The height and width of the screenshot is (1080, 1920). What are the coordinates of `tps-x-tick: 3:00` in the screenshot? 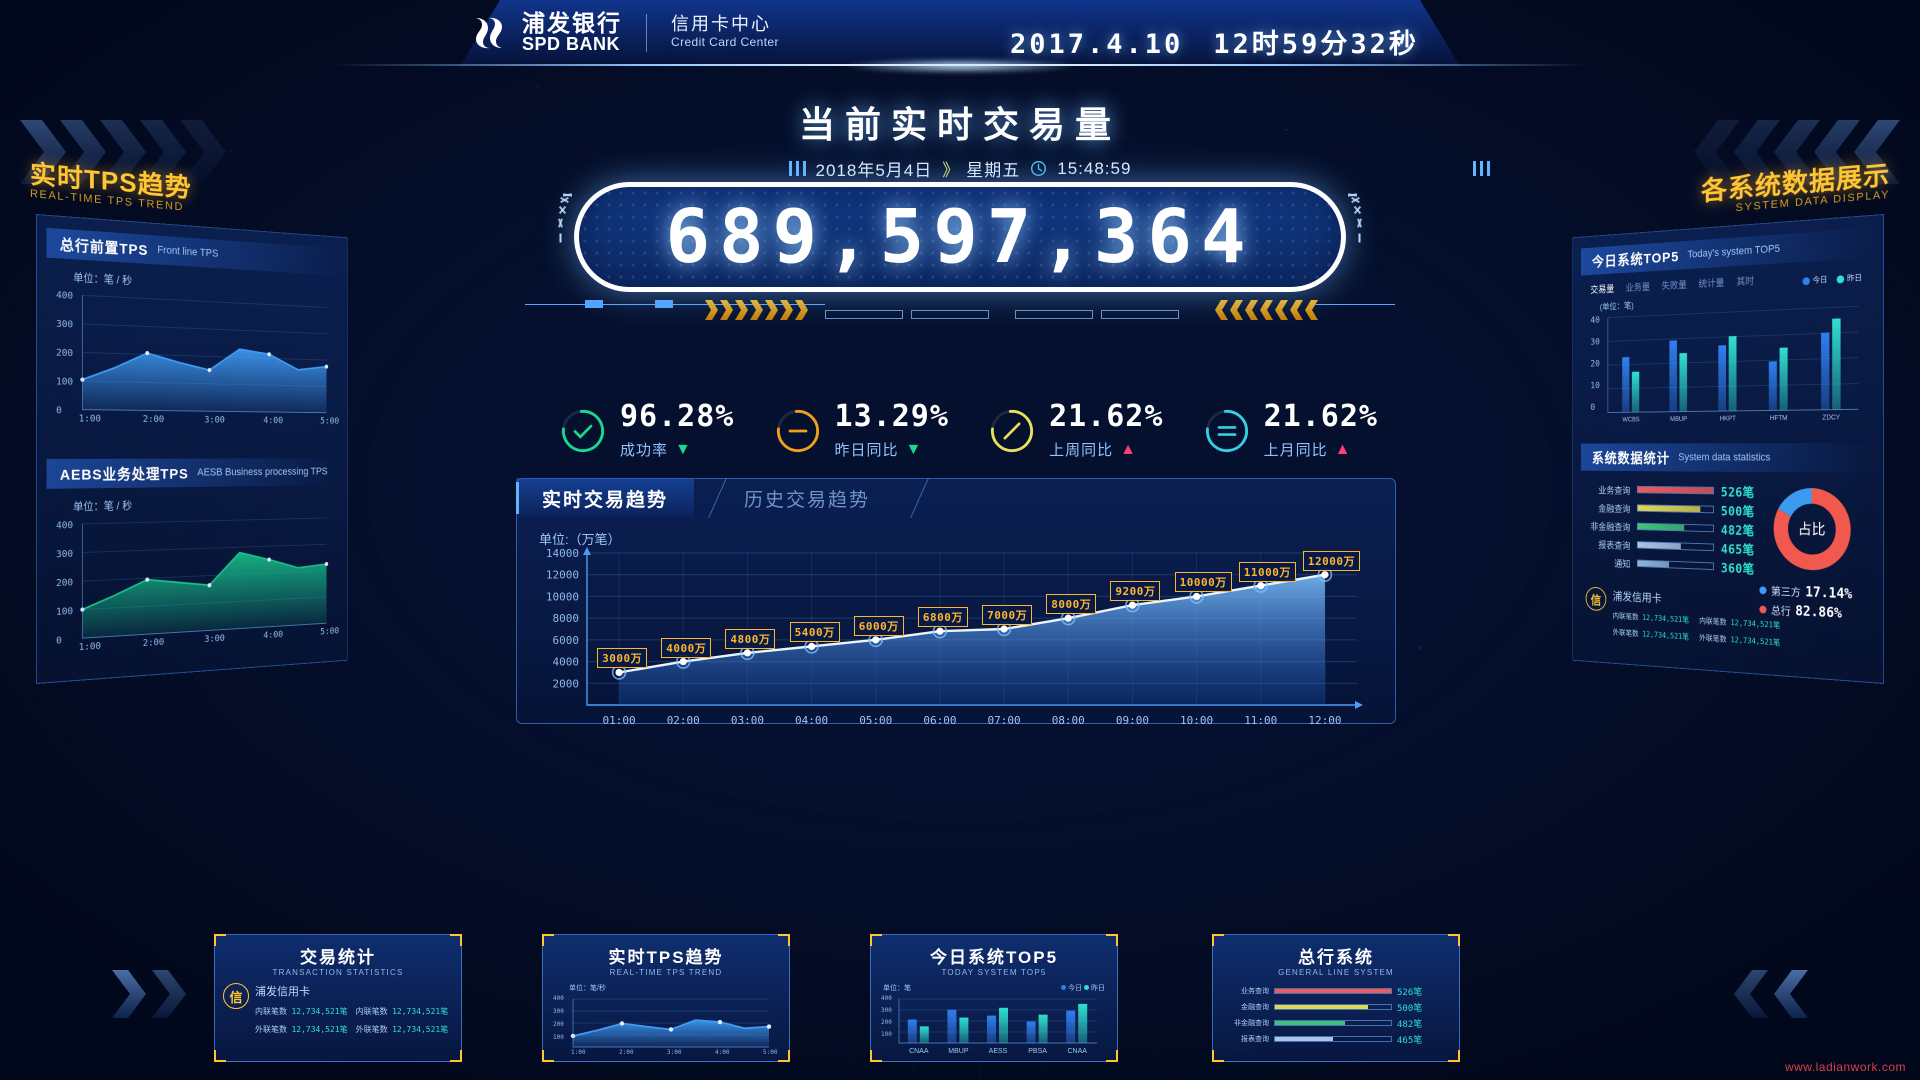 It's located at (214, 639).